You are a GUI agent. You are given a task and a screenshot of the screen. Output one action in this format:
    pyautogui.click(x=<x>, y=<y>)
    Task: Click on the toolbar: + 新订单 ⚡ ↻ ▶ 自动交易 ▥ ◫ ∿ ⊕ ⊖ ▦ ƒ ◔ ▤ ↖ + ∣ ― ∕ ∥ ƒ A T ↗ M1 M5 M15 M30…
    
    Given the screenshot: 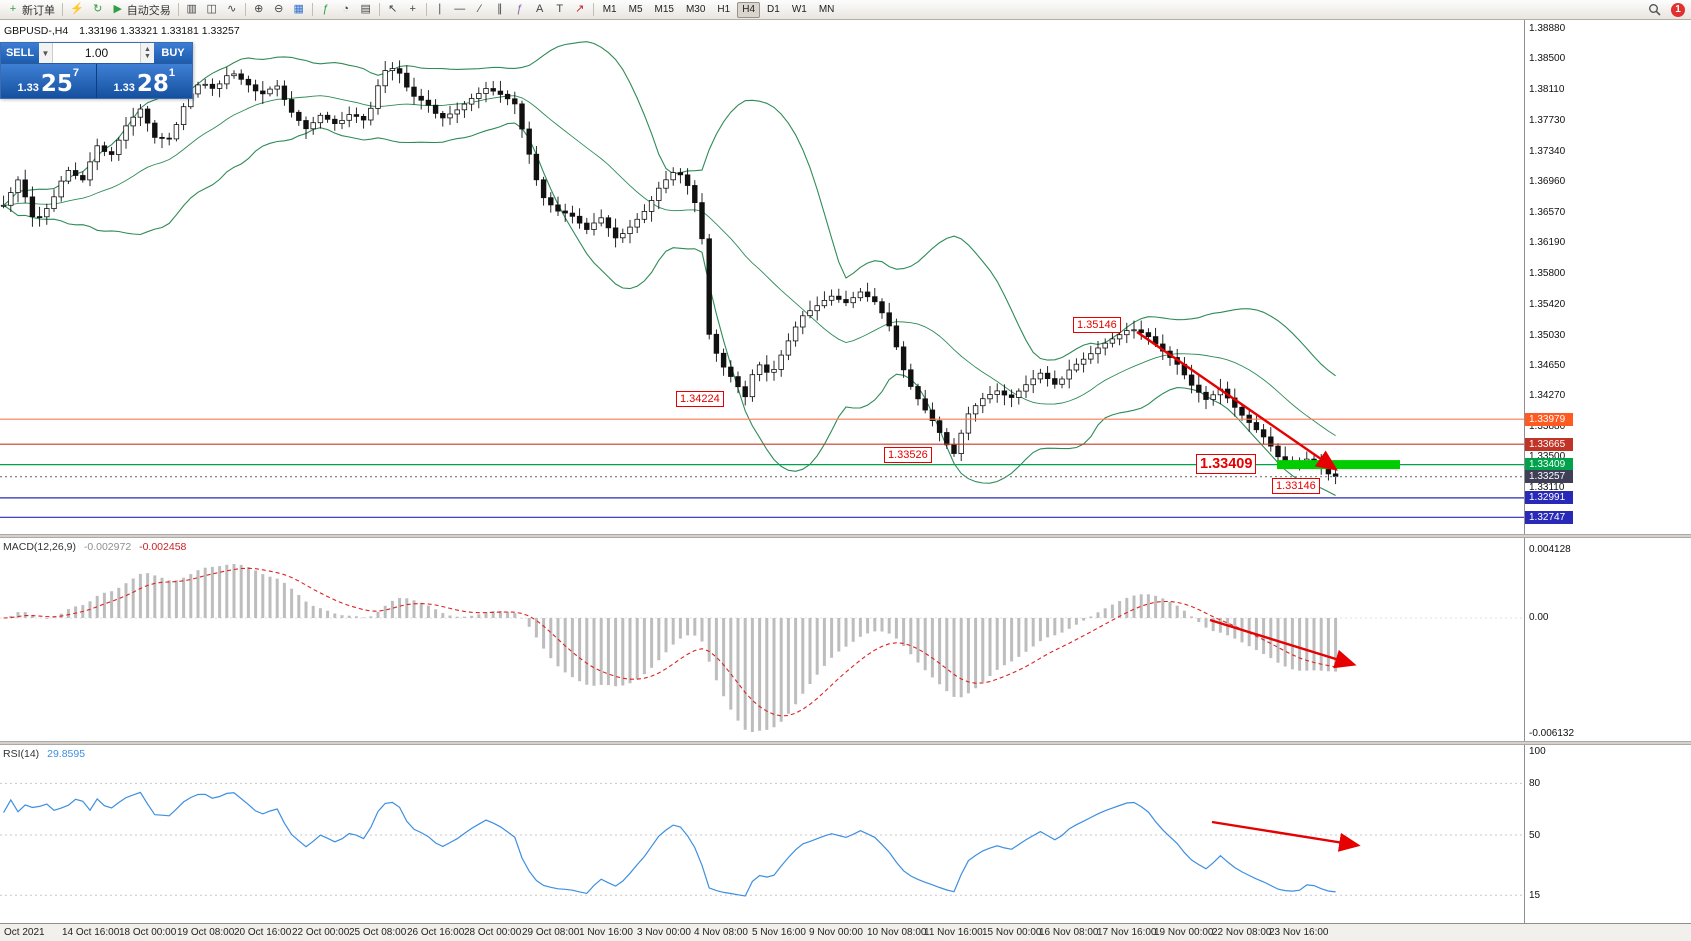 What is the action you would take?
    pyautogui.click(x=845, y=10)
    